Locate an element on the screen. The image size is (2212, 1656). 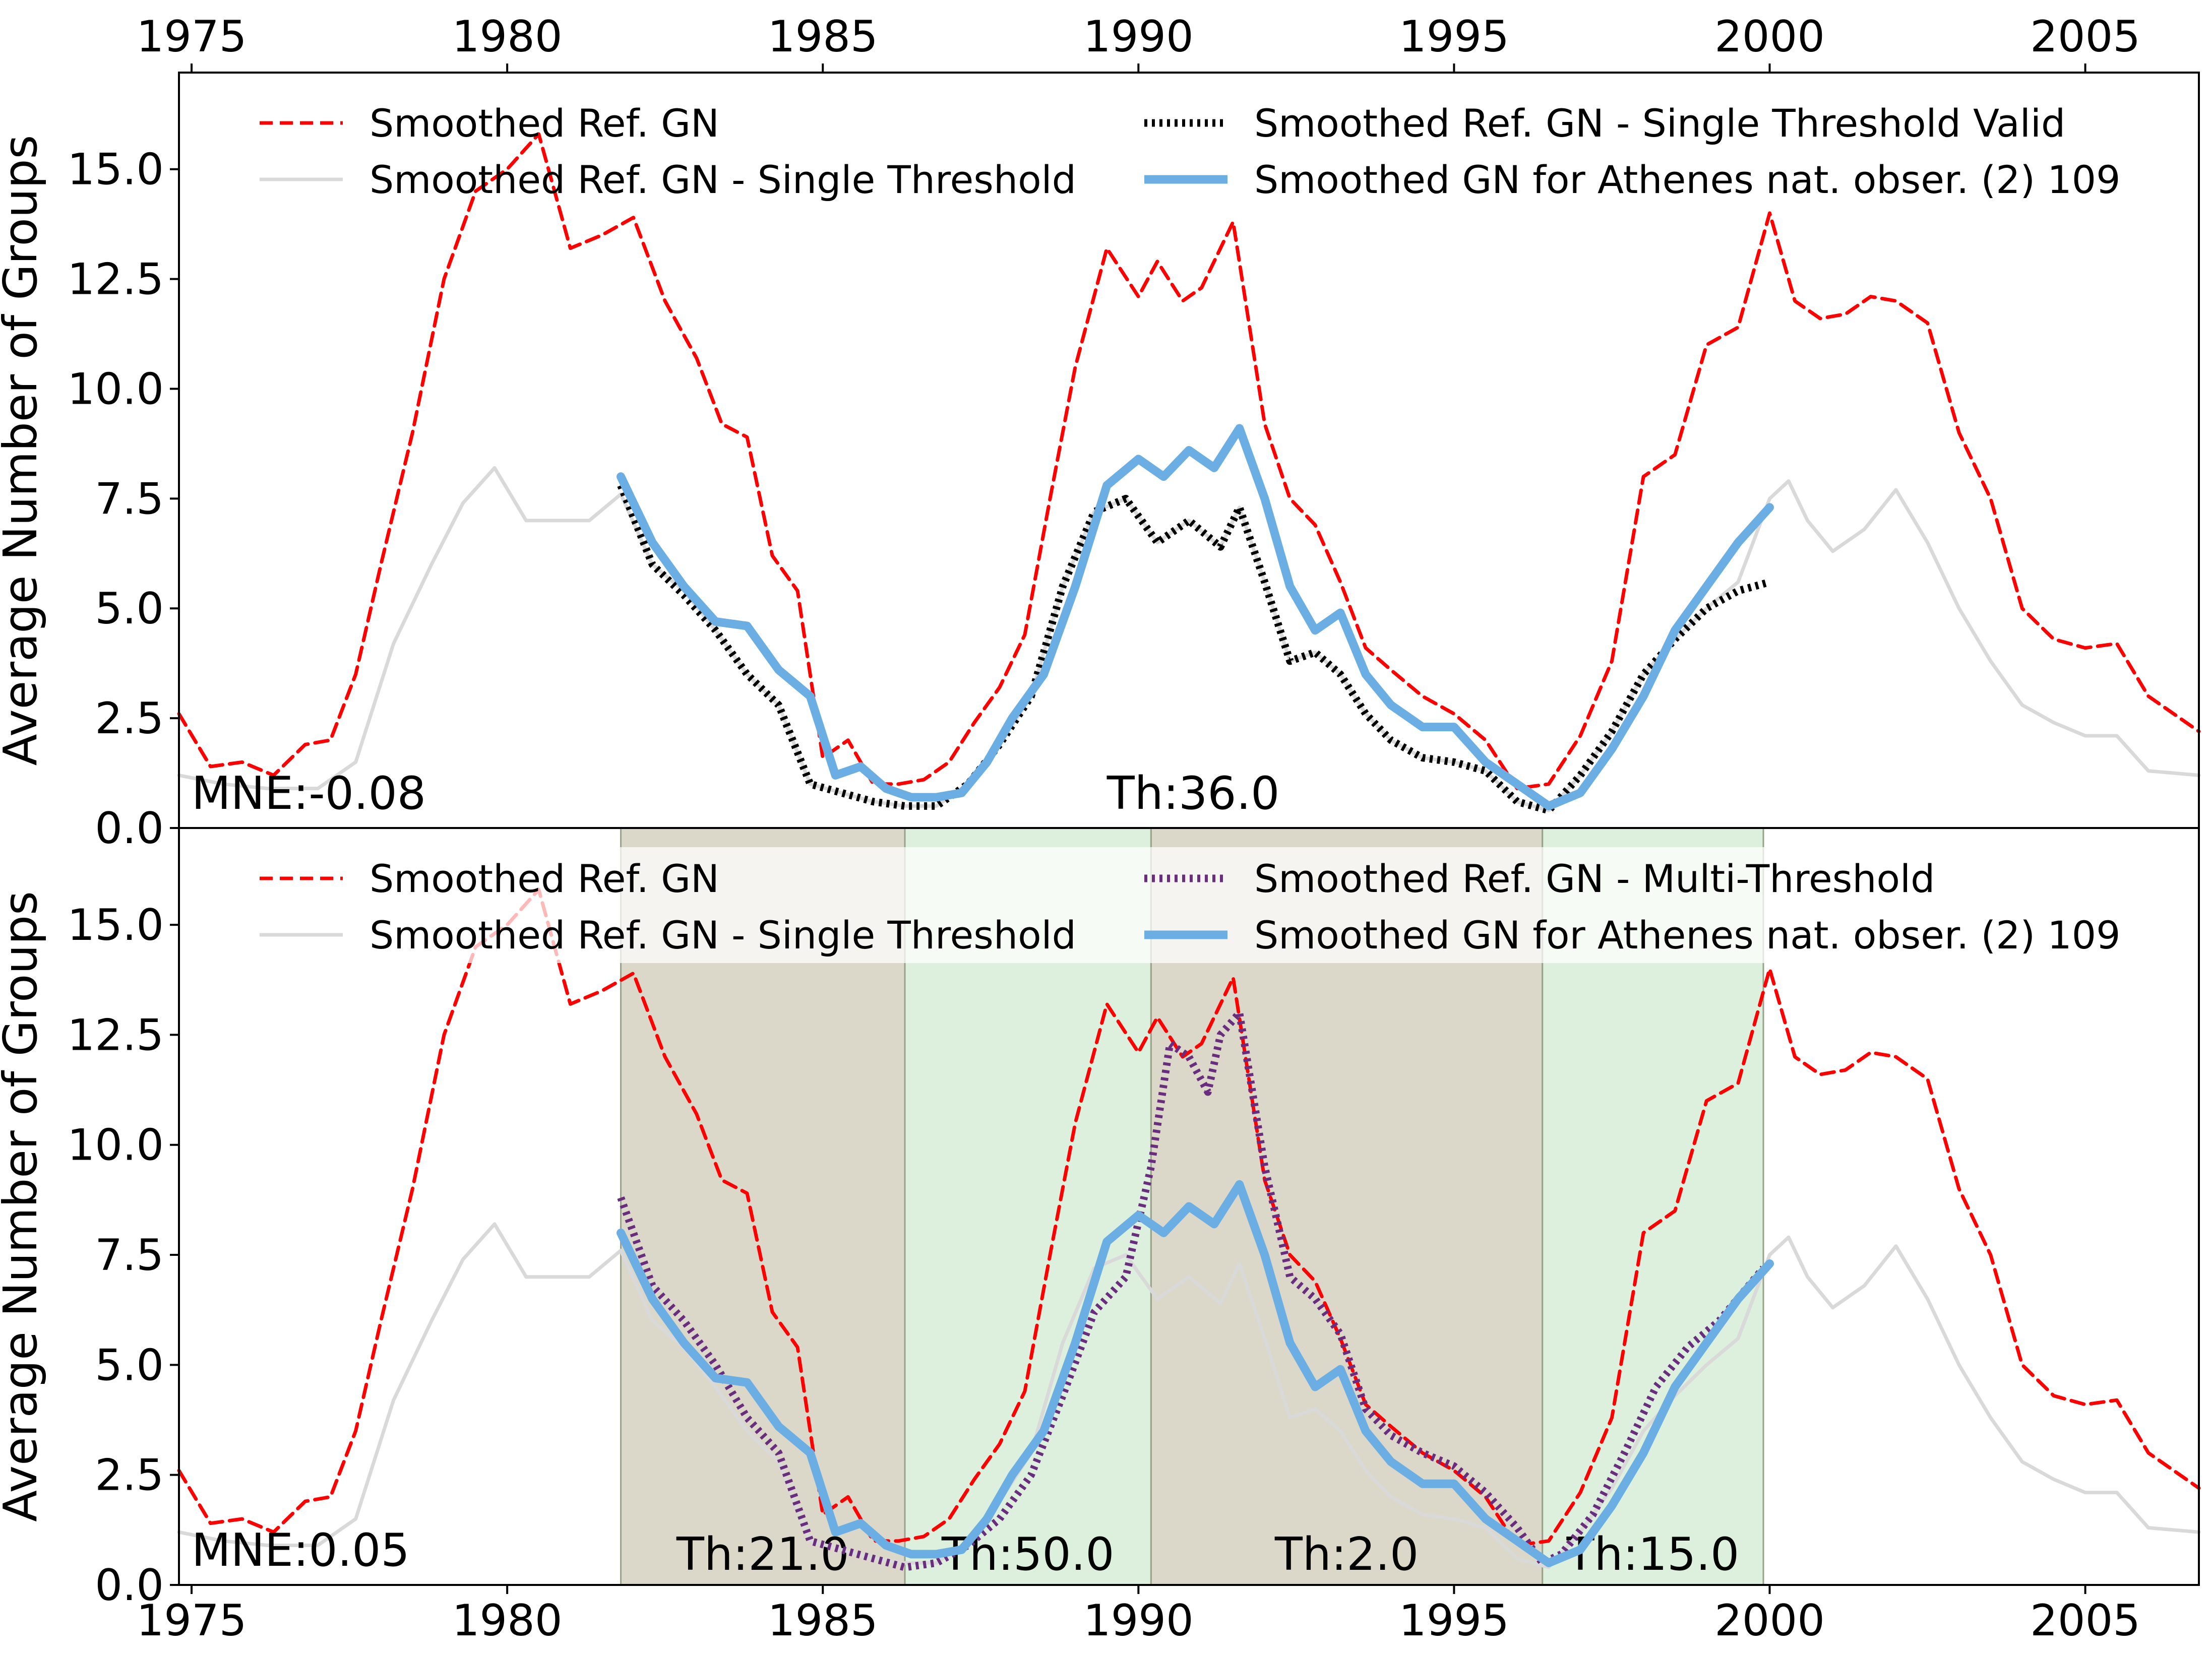
bottom-legend-label-1: Smoothed Ref. GN - Multi-Threshold is located at coordinates (1594, 878).